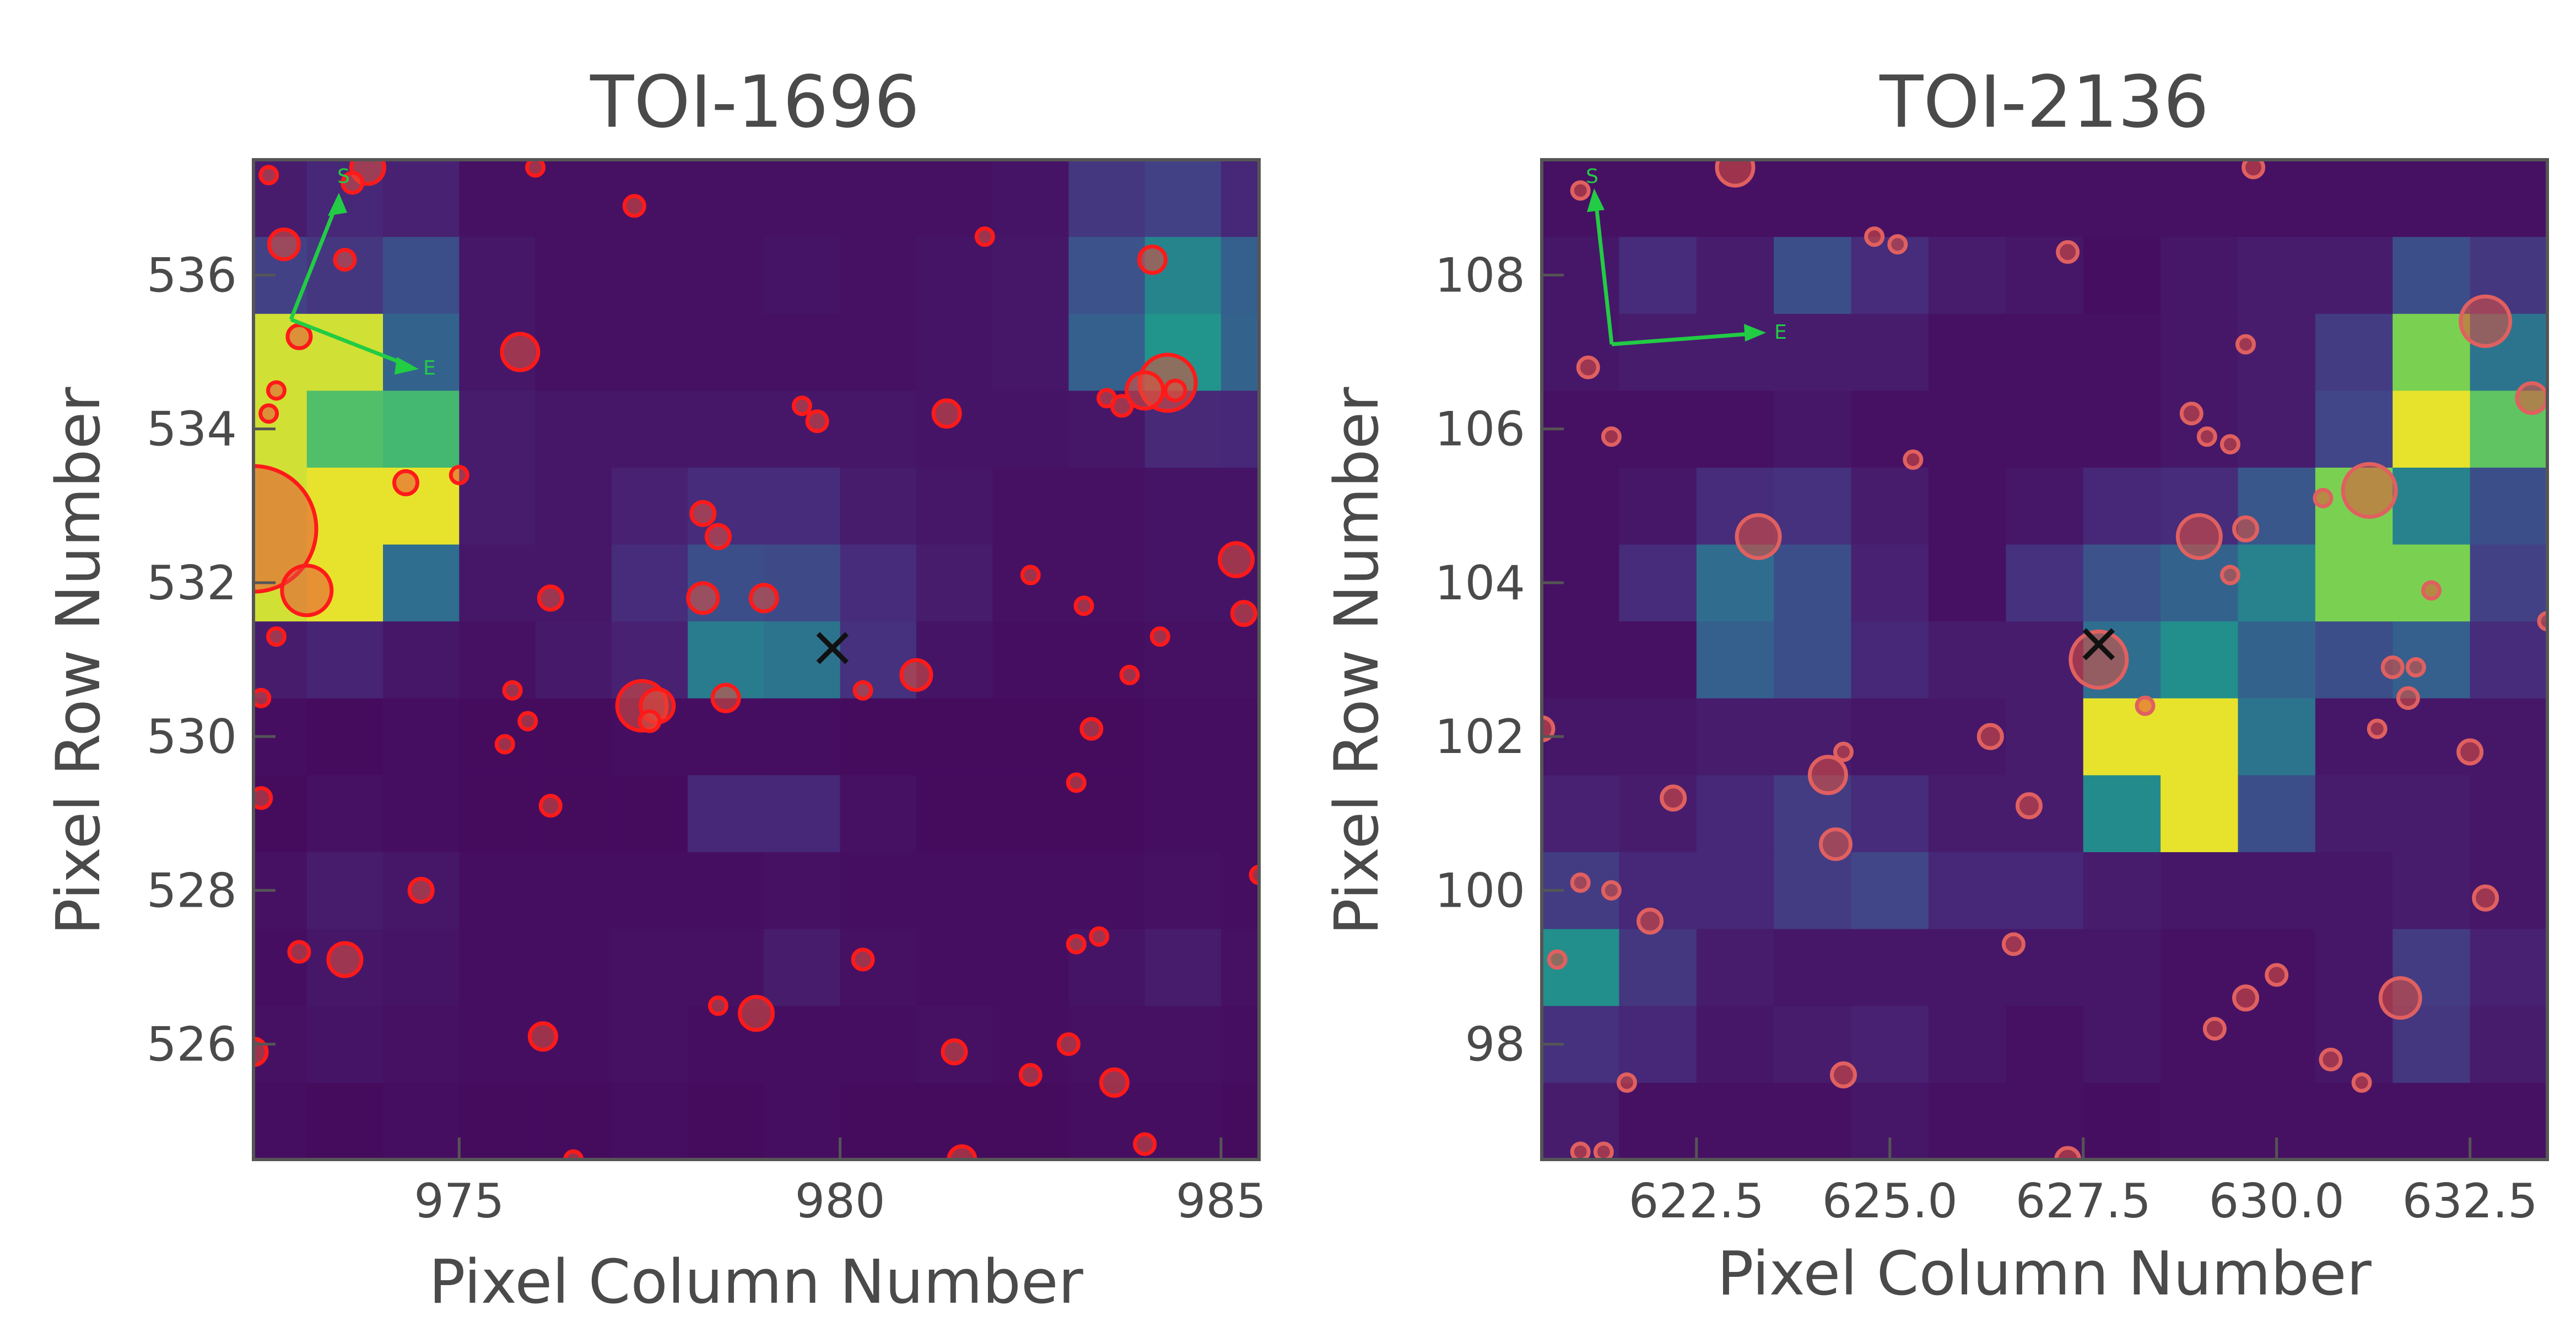 This screenshot has width=2576, height=1322. I want to click on compass-north-arrowhead, so click(1596, 200).